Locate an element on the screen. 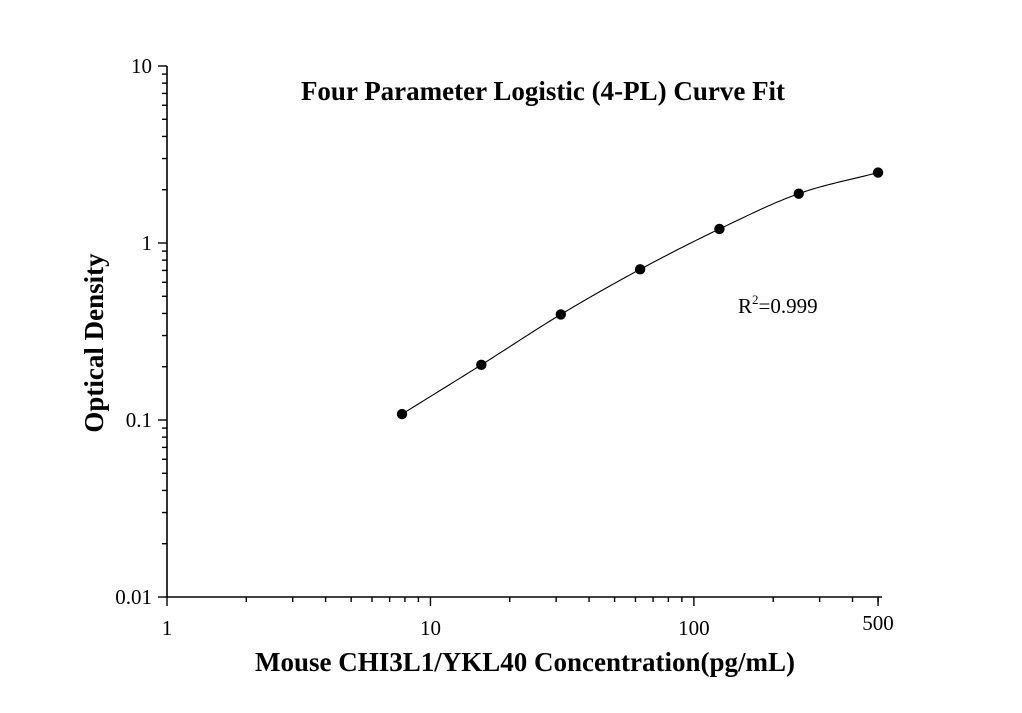 The height and width of the screenshot is (713, 1022). y-axis-label: Optical Density is located at coordinates (94, 343).